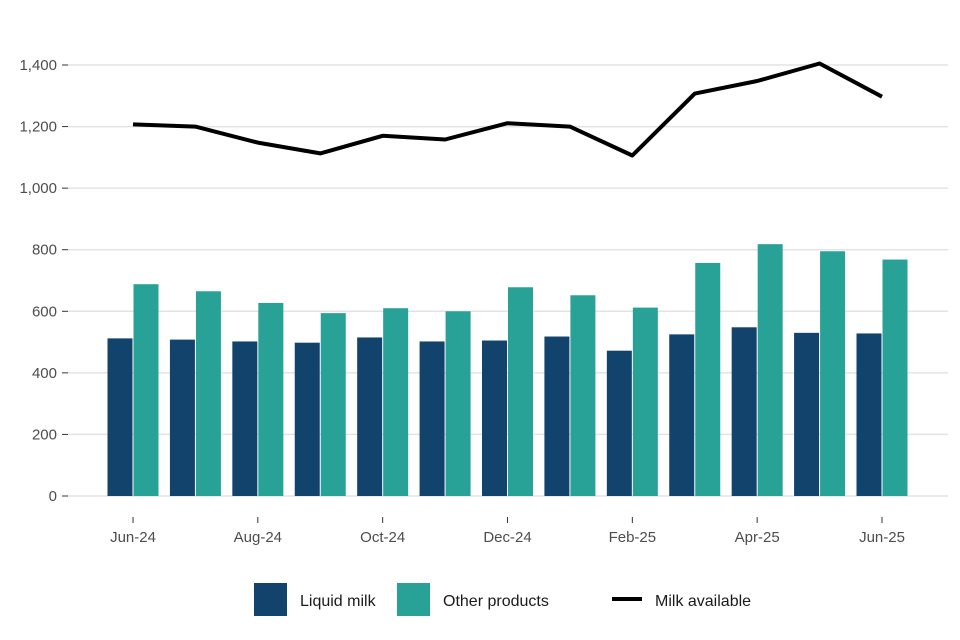 Image resolution: width=960 pixels, height=640 pixels. What do you see at coordinates (882, 537) in the screenshot?
I see `x-tick-label: Jun-25` at bounding box center [882, 537].